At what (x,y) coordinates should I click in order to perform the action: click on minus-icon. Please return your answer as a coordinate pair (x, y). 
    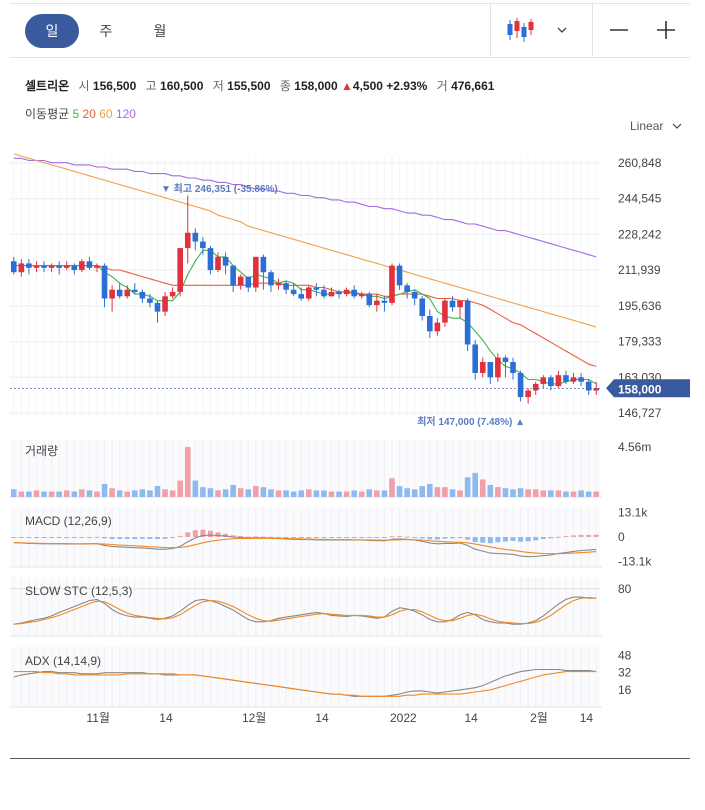
    Looking at the image, I should click on (619, 30).